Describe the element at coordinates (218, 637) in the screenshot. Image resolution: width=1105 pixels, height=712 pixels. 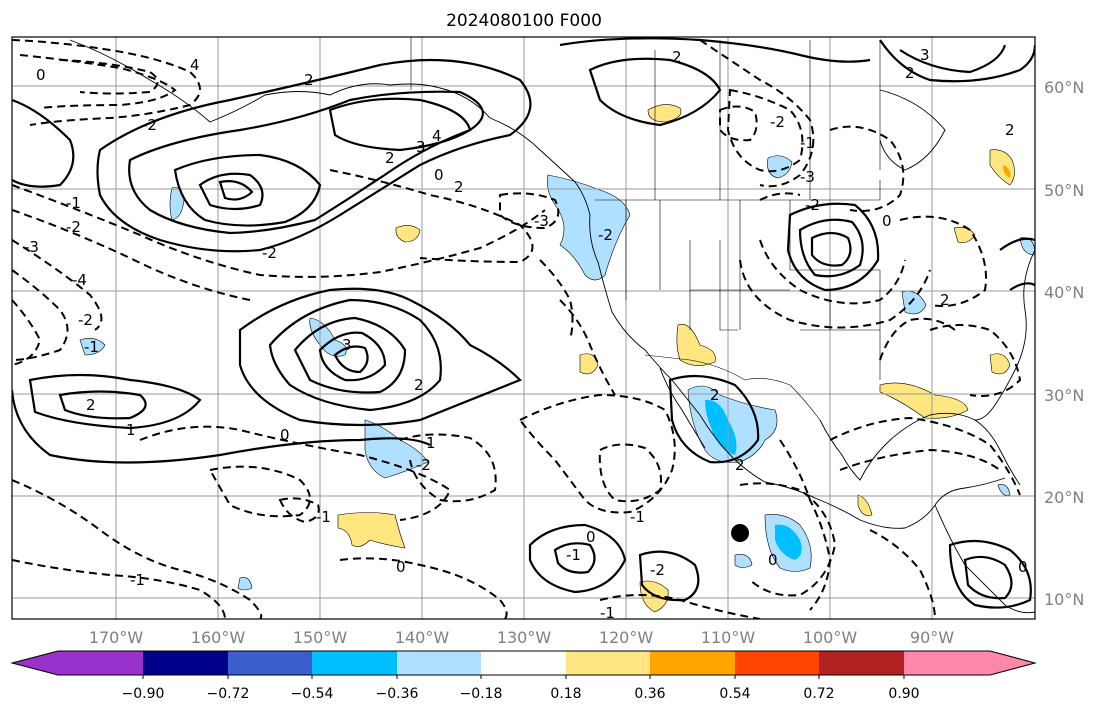
I see `lon-tick-label: 160°W` at that location.